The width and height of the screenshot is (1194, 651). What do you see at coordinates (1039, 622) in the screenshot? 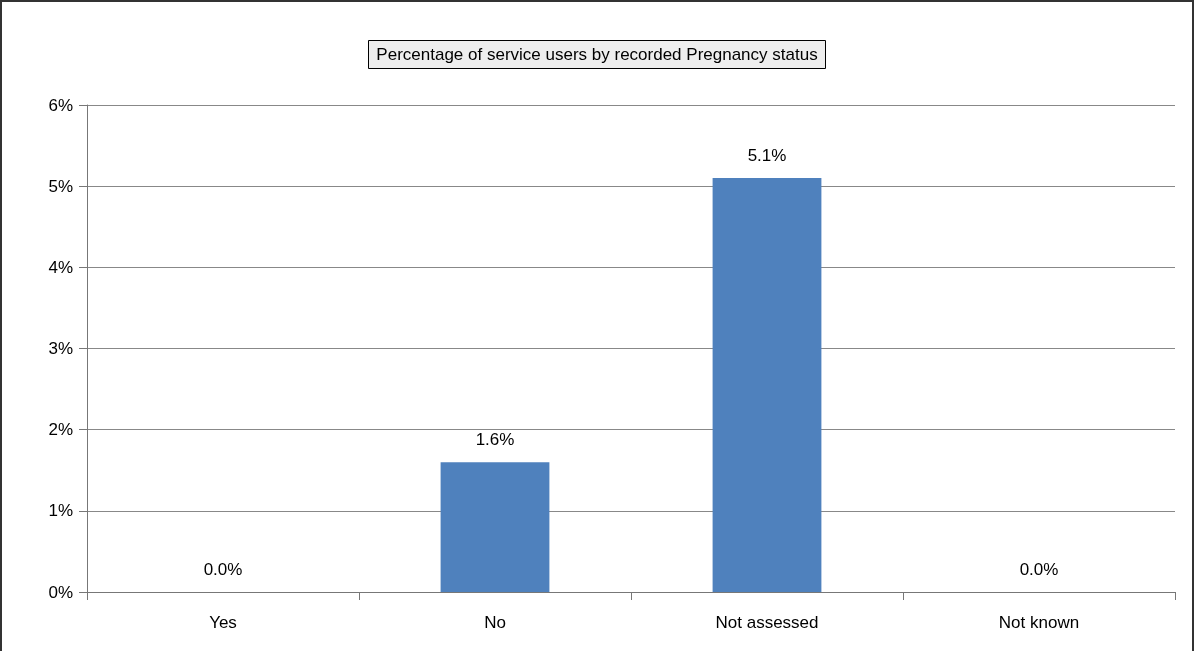
I see `x-tick-label: Not known` at bounding box center [1039, 622].